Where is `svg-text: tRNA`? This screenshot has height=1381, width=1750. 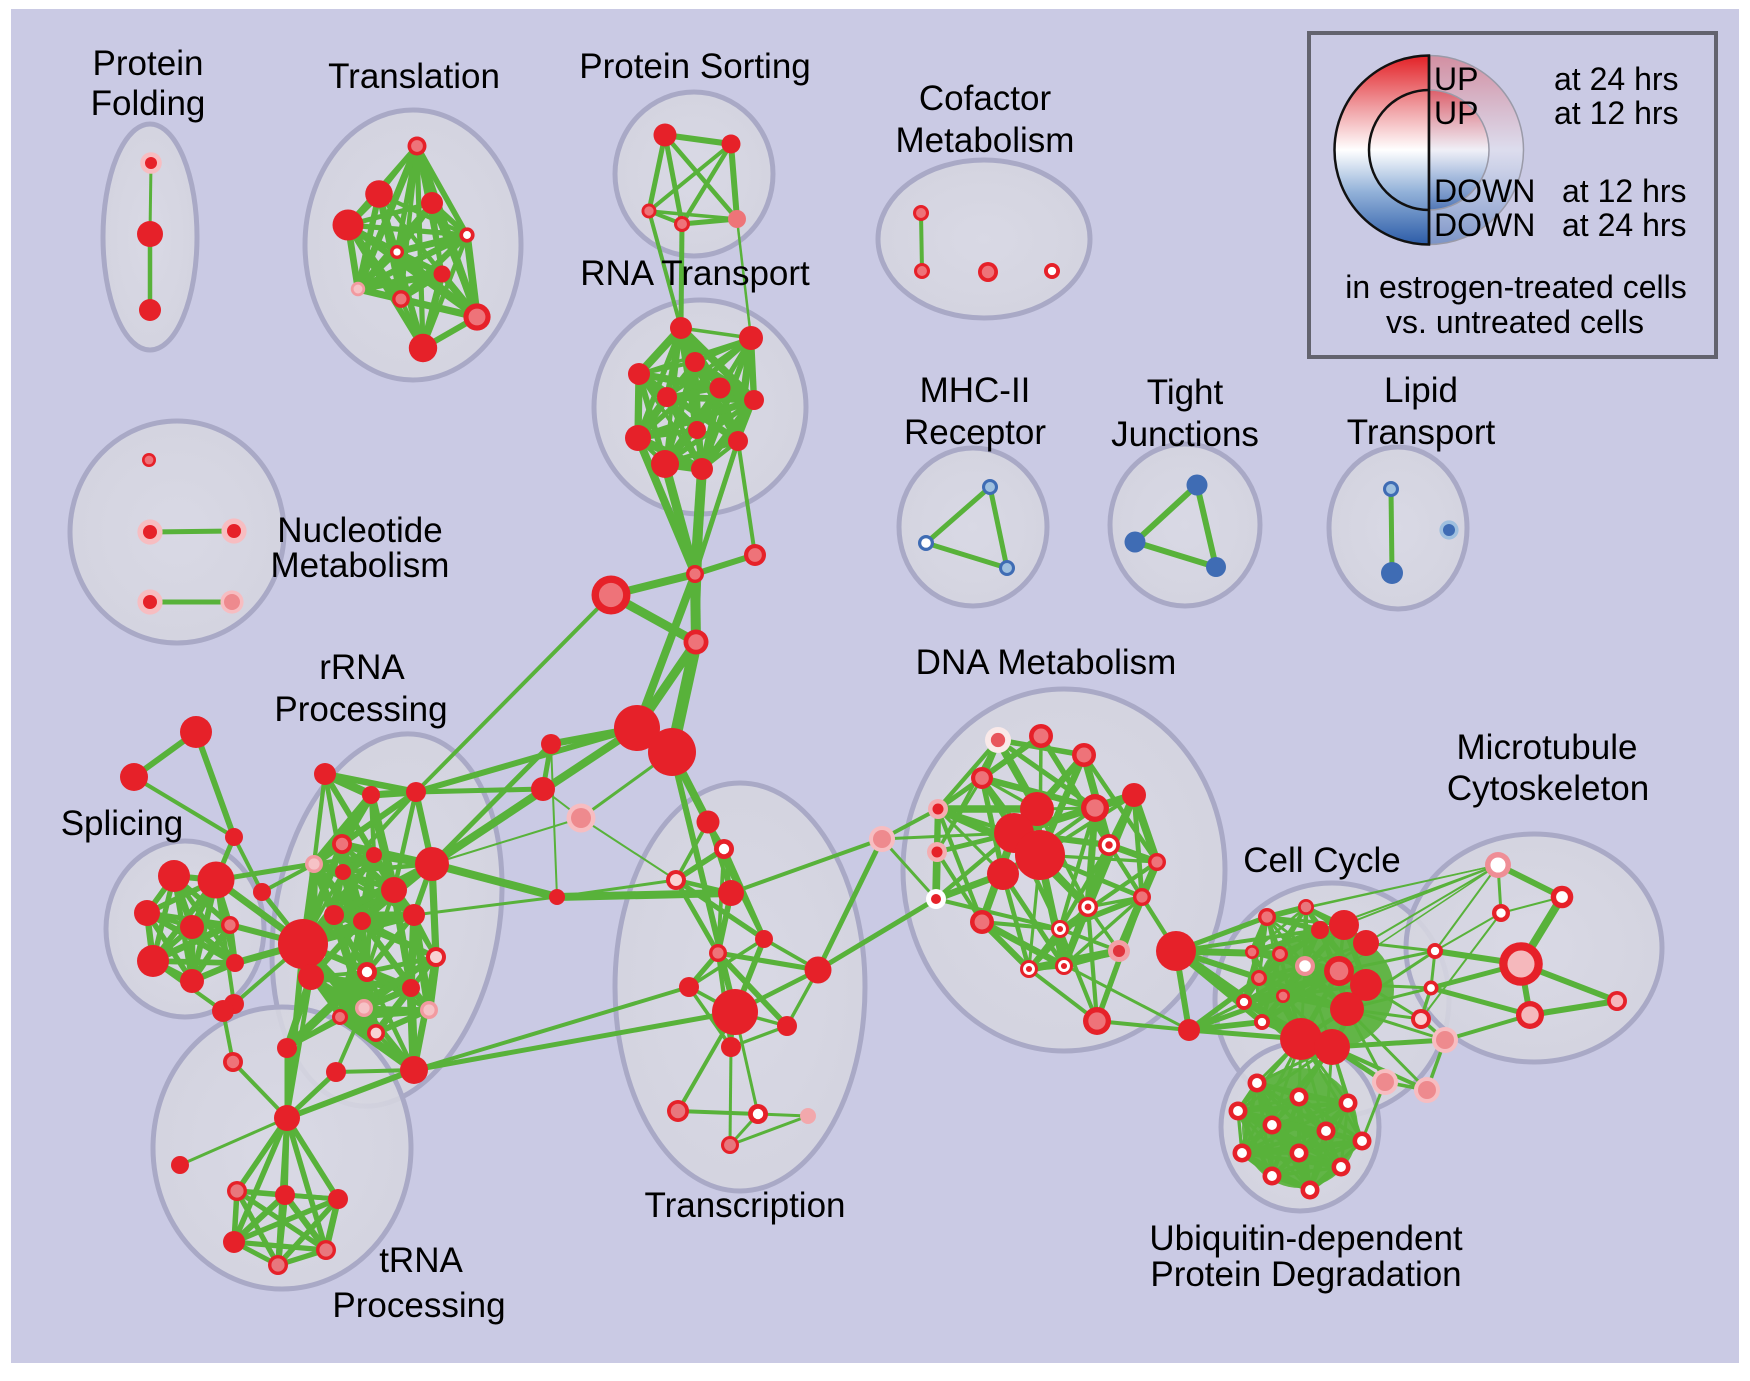
svg-text: tRNA is located at coordinates (421, 1260).